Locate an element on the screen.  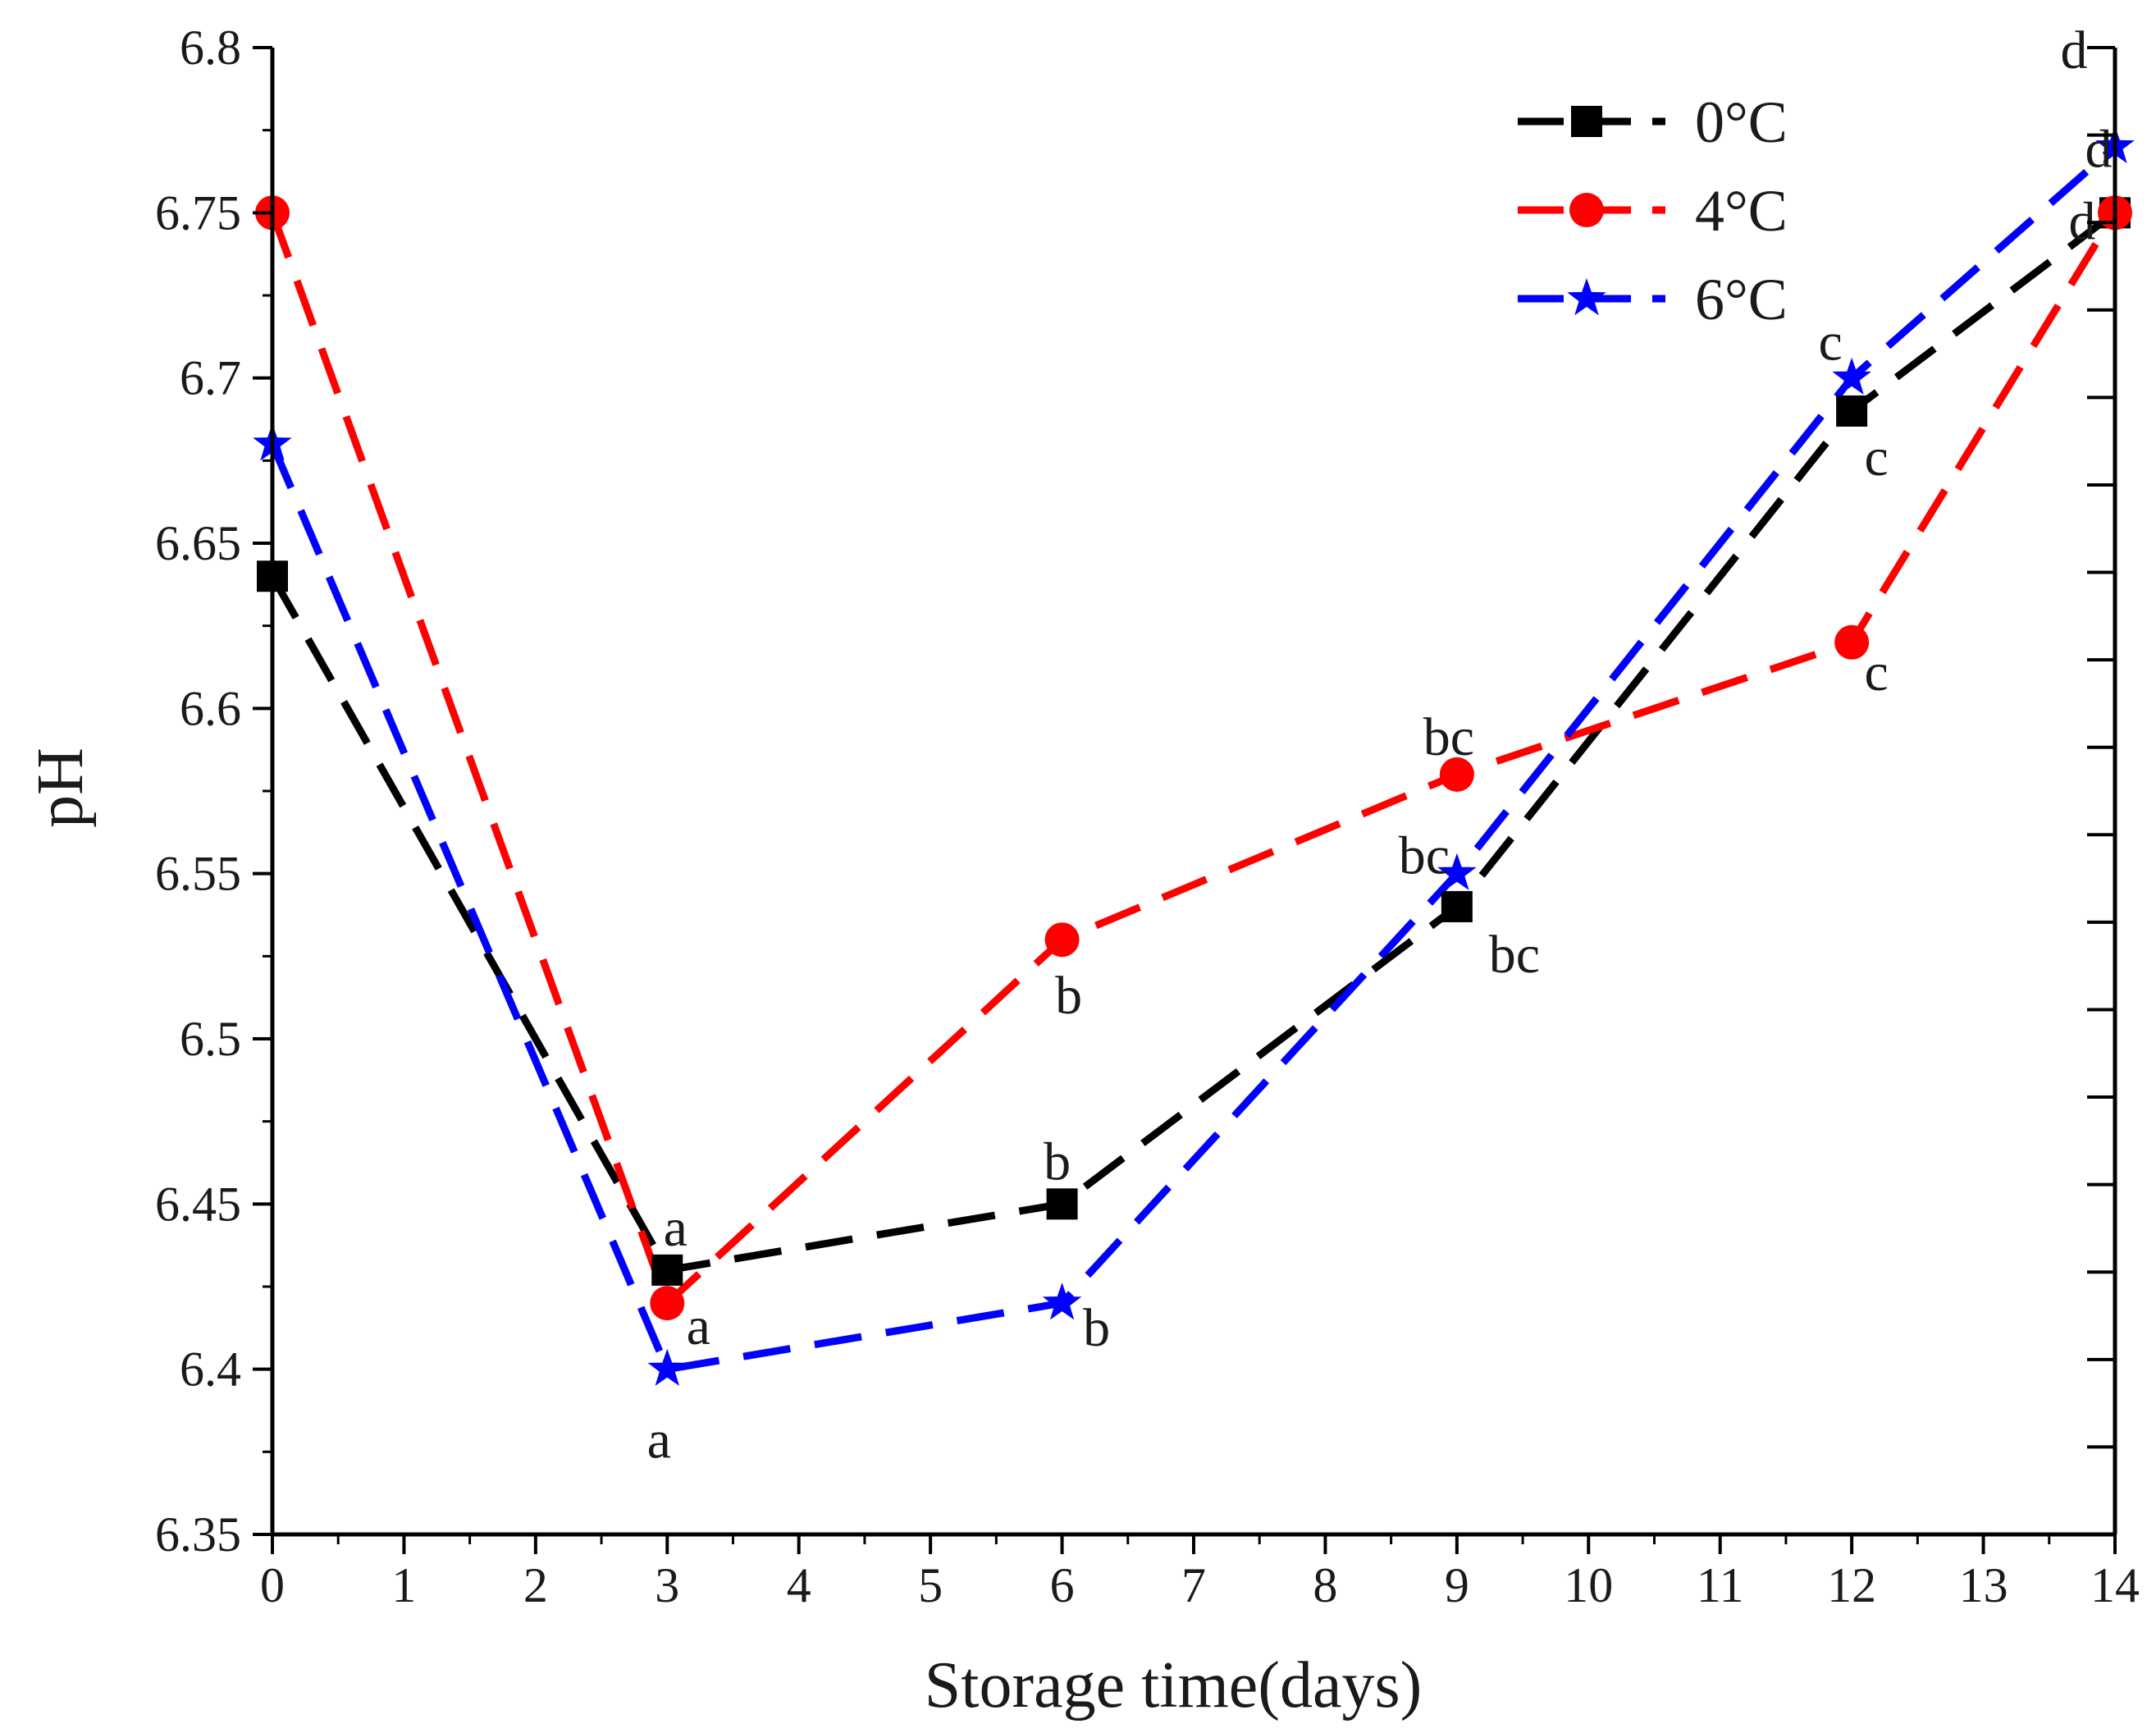
x-tick-label: 11 is located at coordinates (1720, 1585).